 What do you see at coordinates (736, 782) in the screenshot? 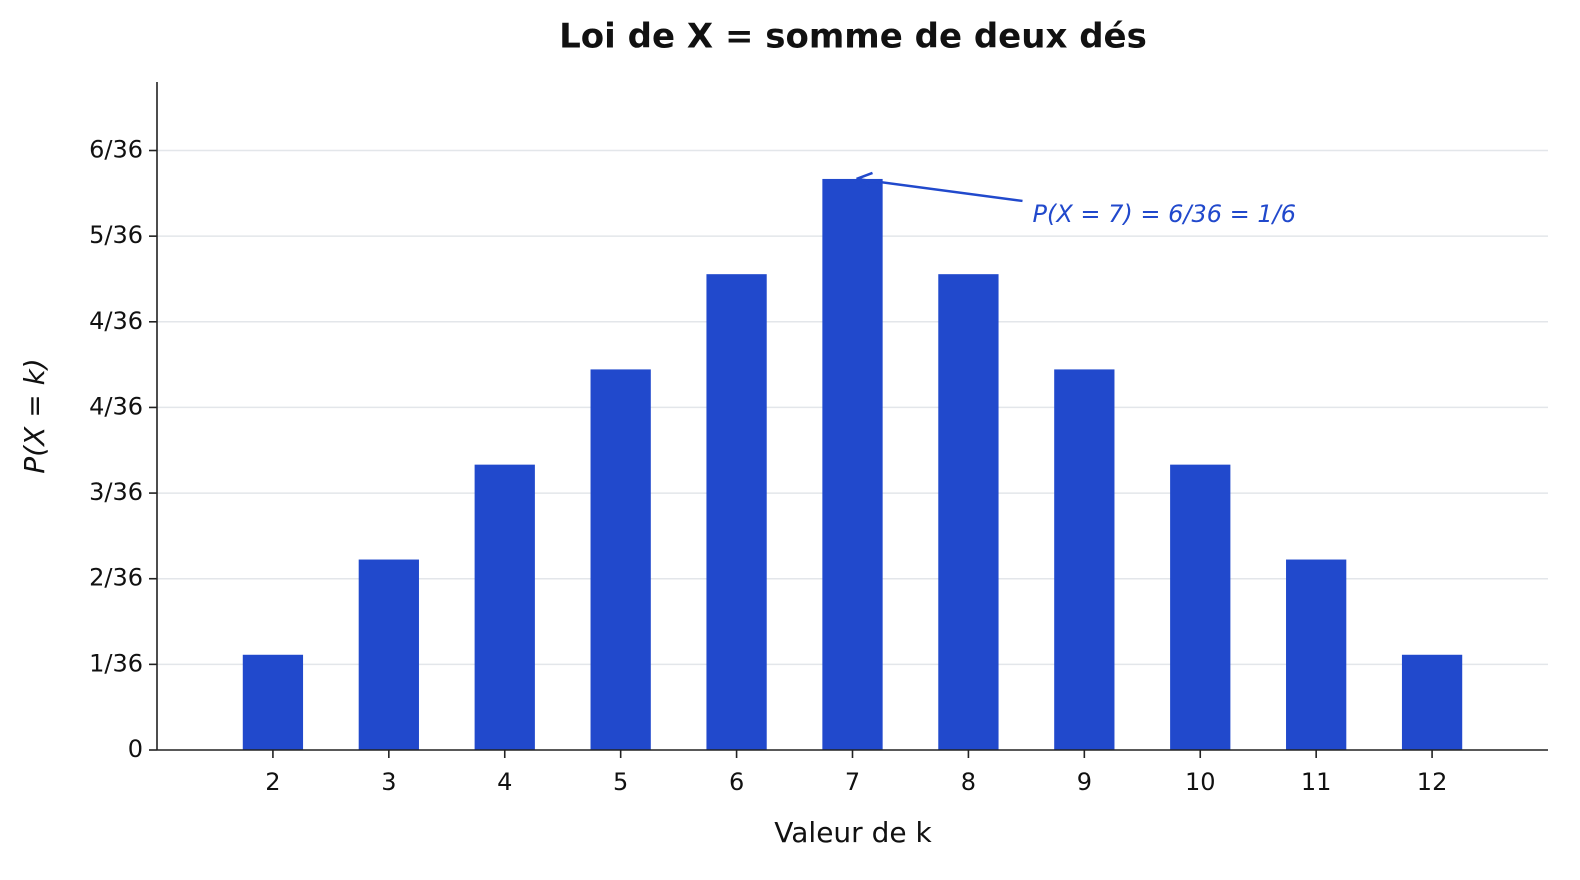
I see `x-tick-label: 6` at bounding box center [736, 782].